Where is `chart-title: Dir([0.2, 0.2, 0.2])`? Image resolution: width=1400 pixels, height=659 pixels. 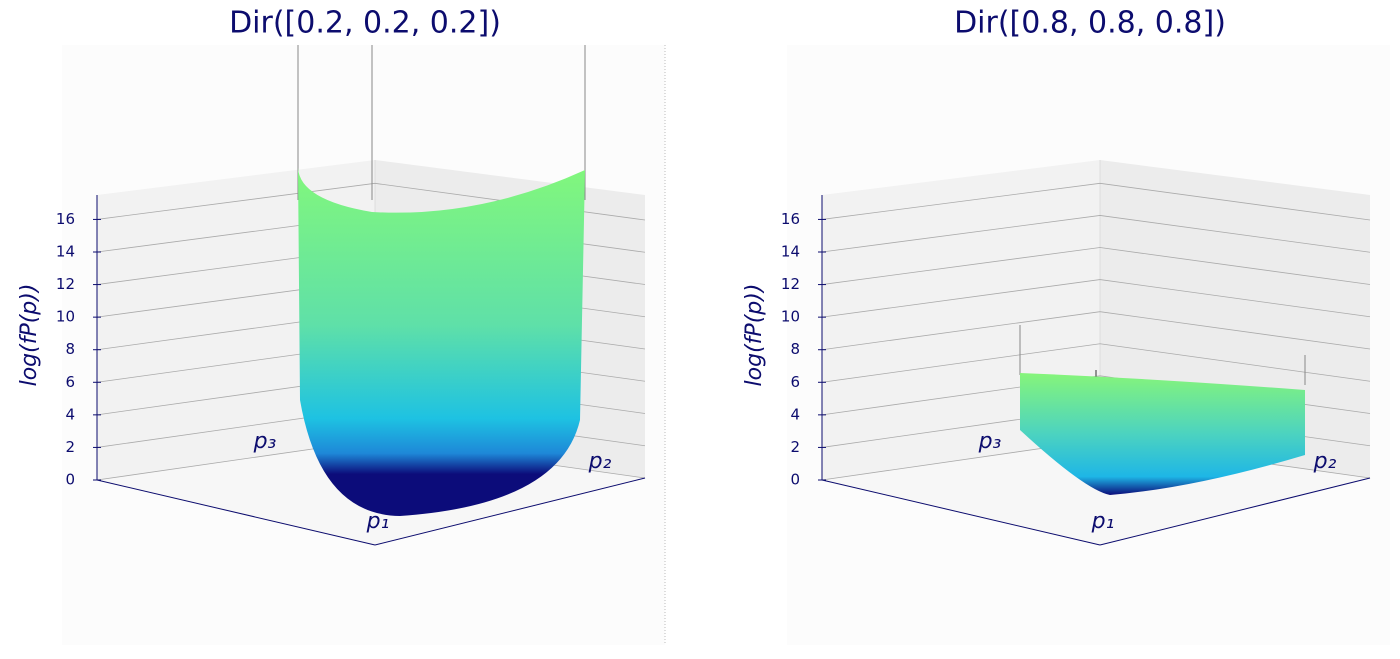 chart-title: Dir([0.2, 0.2, 0.2]) is located at coordinates (365, 23).